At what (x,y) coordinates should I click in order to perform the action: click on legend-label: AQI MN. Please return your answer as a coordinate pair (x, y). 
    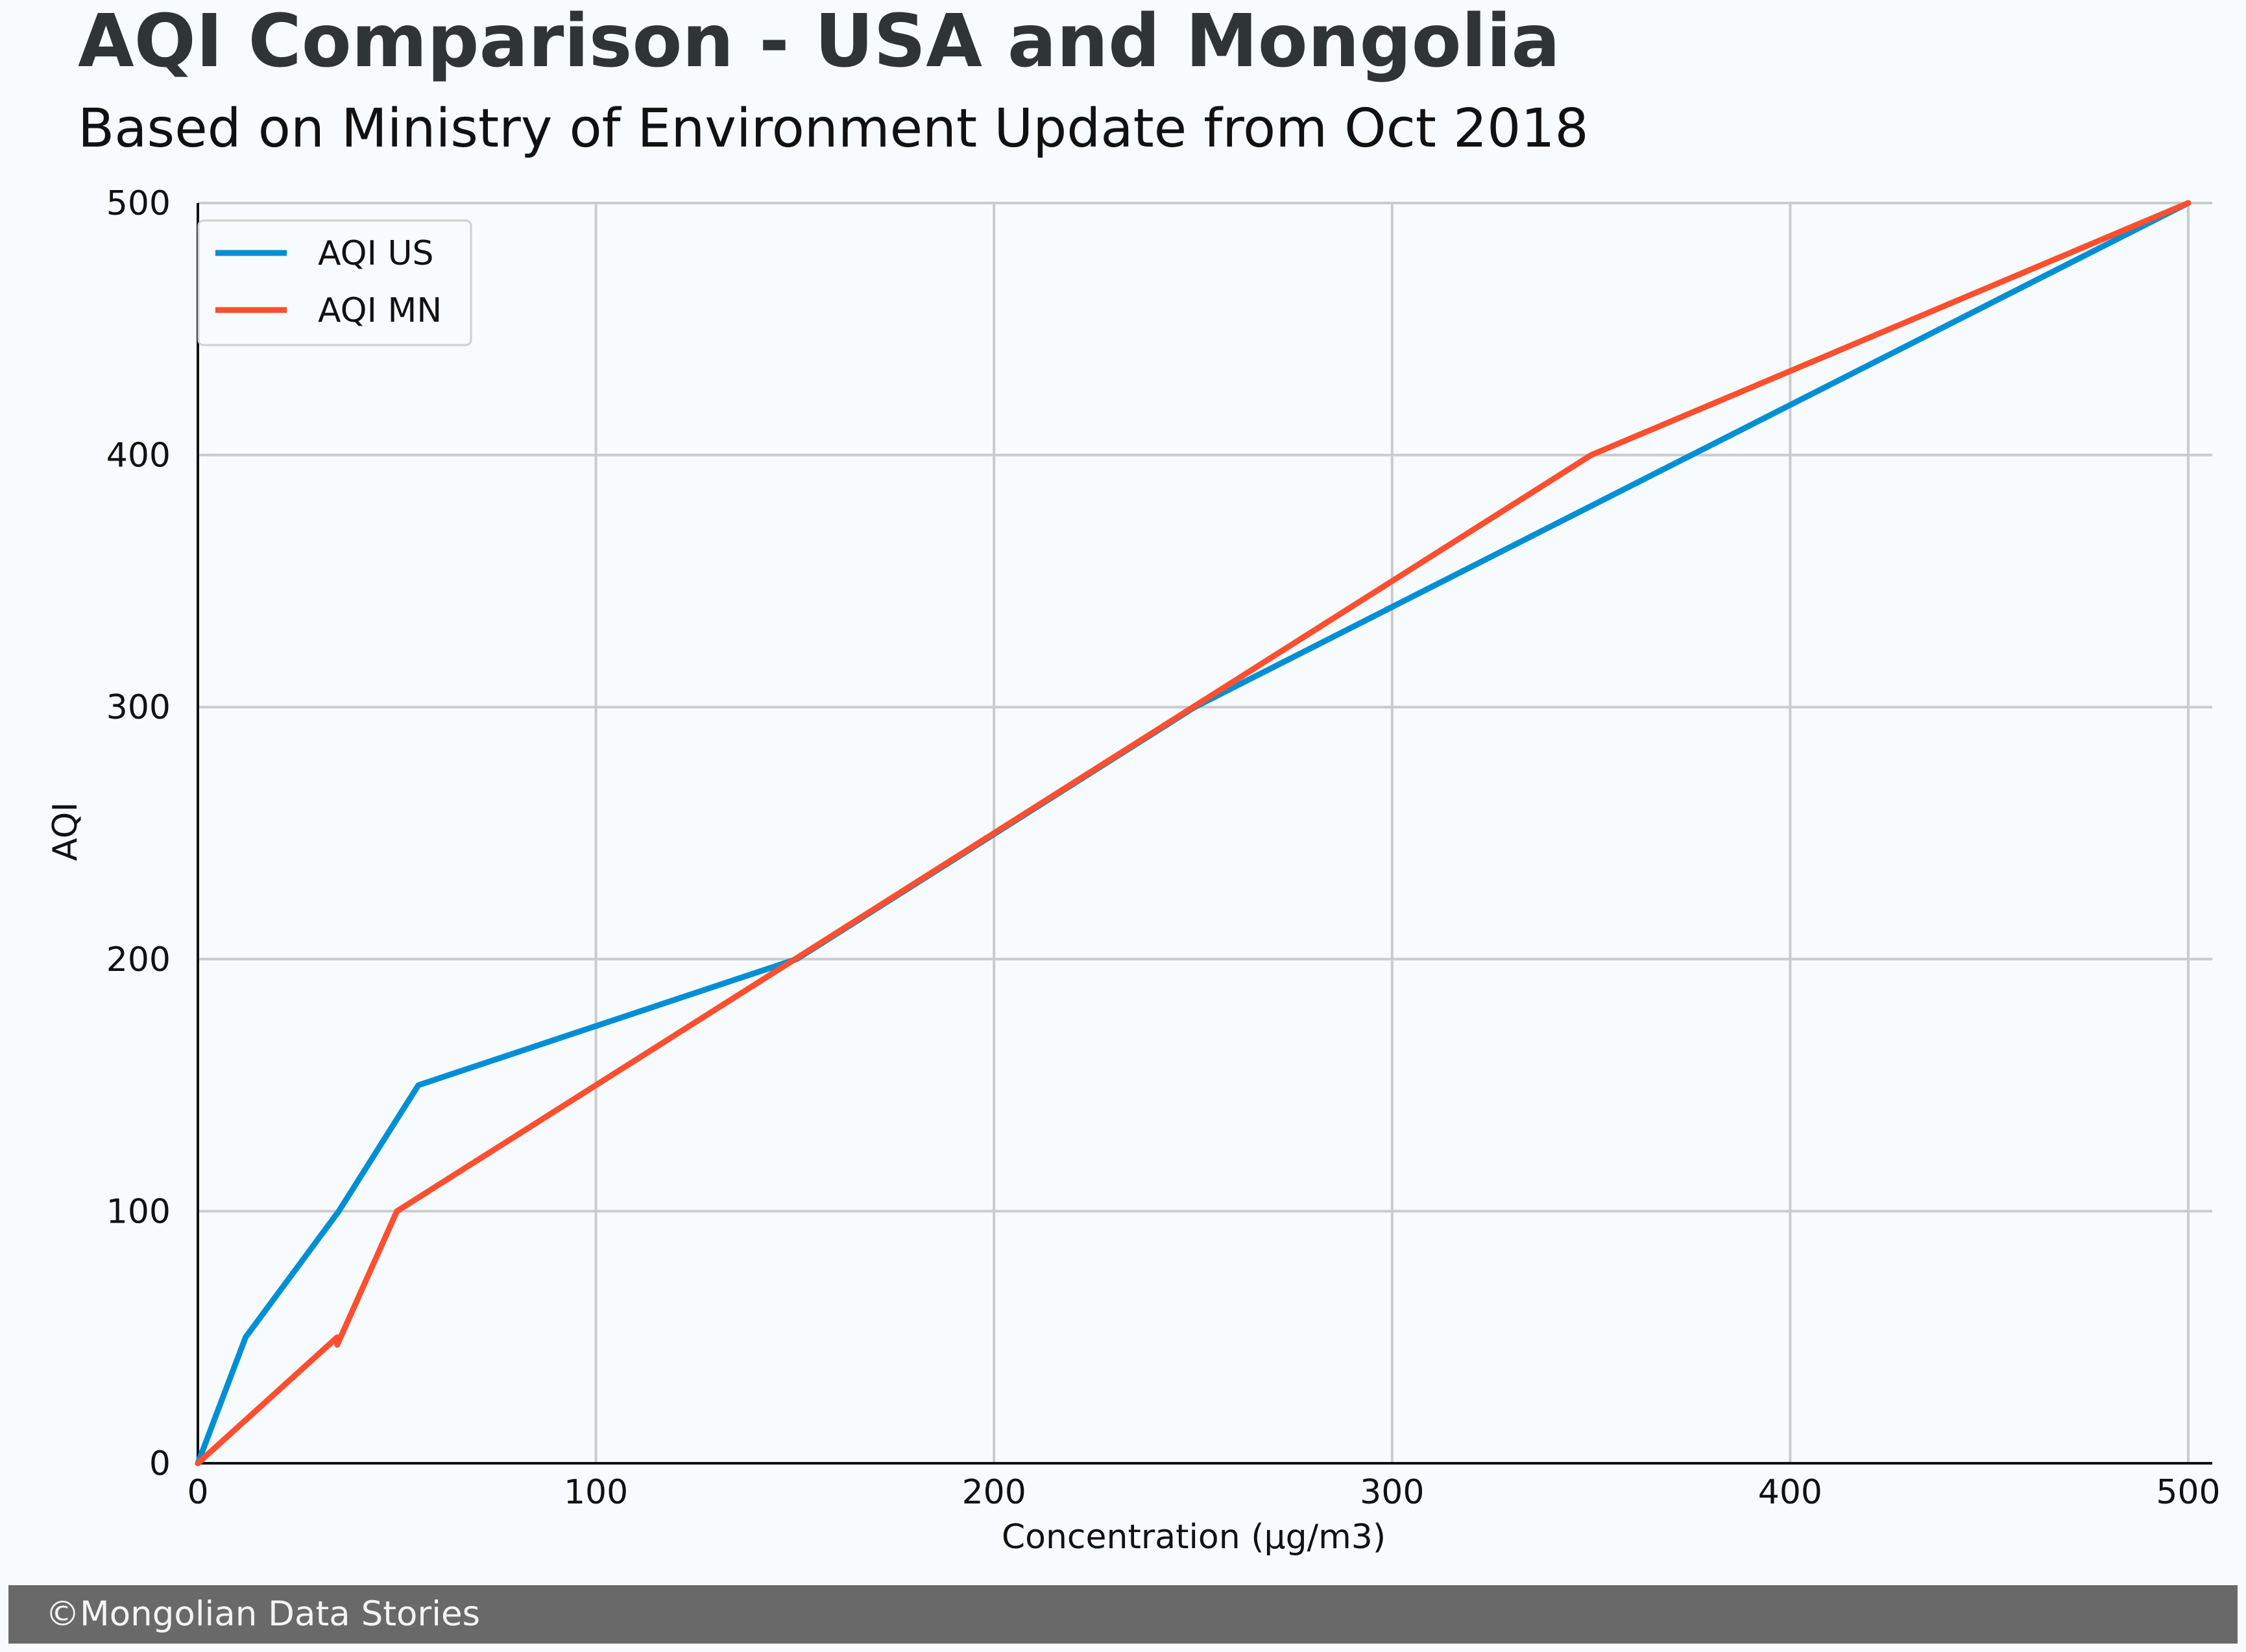
    Looking at the image, I should click on (380, 310).